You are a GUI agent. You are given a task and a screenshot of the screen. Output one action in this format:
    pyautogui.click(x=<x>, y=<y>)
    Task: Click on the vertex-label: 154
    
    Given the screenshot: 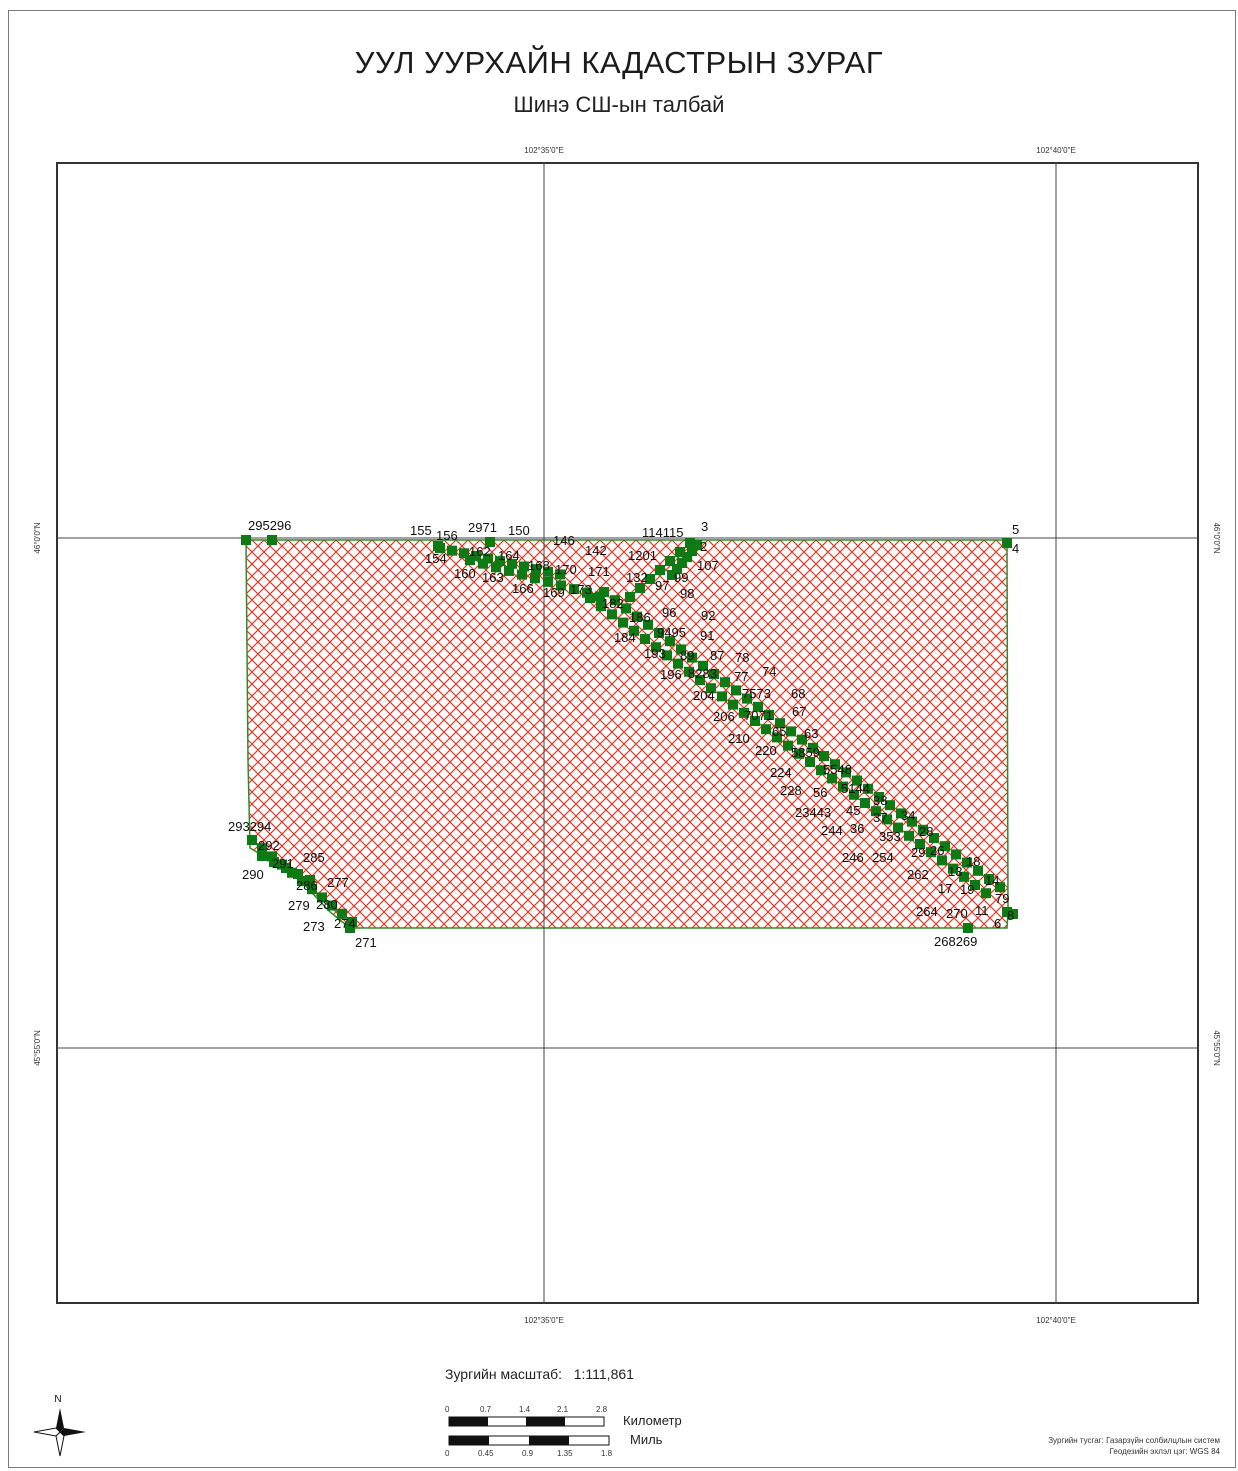 What is the action you would take?
    pyautogui.click(x=436, y=558)
    